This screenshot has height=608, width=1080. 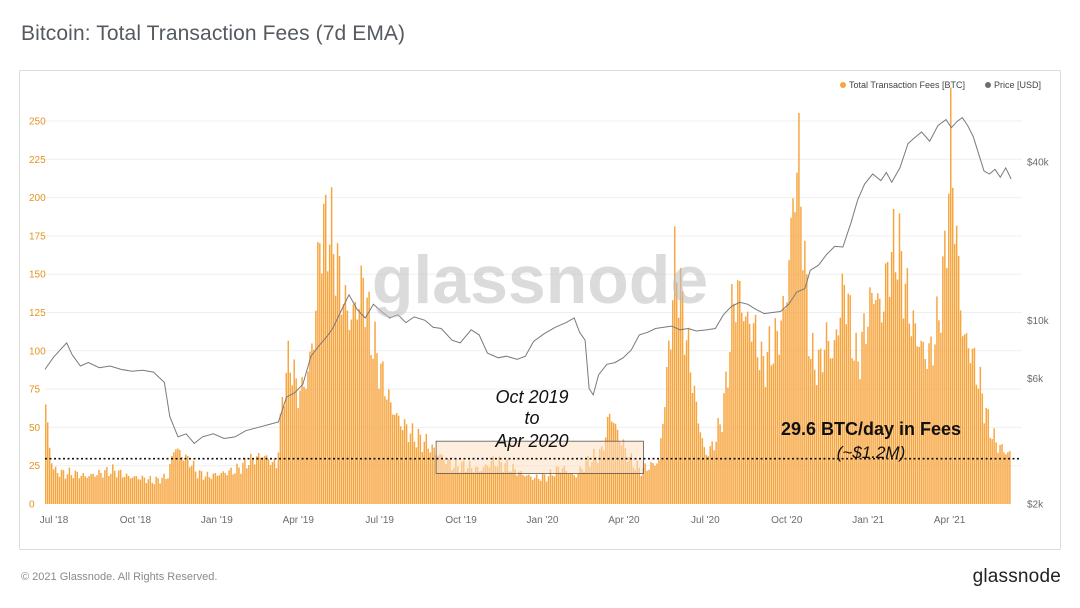 What do you see at coordinates (379, 520) in the screenshot?
I see `x-tick: Jul '19` at bounding box center [379, 520].